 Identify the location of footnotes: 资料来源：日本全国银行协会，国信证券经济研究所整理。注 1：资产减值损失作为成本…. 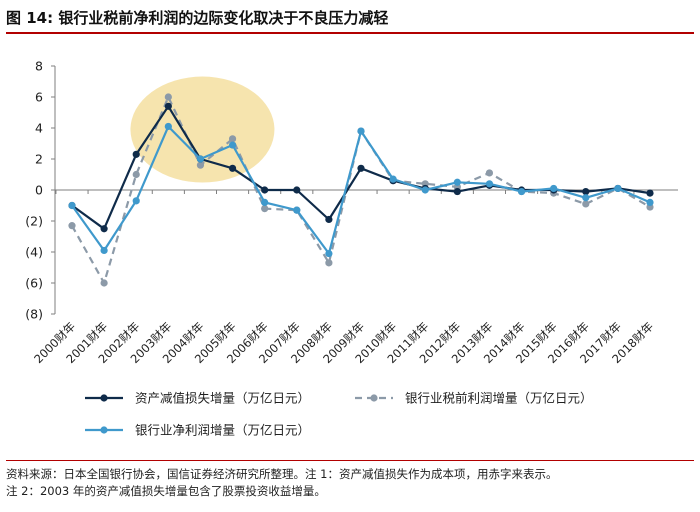
(350, 483).